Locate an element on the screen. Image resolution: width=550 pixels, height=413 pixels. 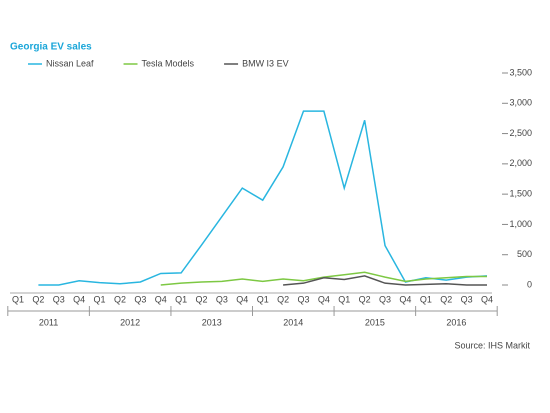
y-tick-label: 500 is located at coordinates (524, 254).